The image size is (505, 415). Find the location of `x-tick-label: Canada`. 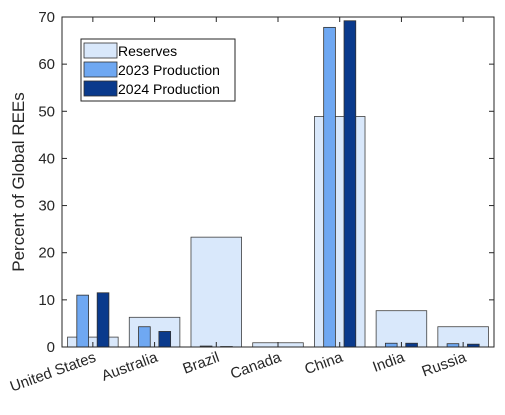

x-tick-label: Canada is located at coordinates (256, 366).